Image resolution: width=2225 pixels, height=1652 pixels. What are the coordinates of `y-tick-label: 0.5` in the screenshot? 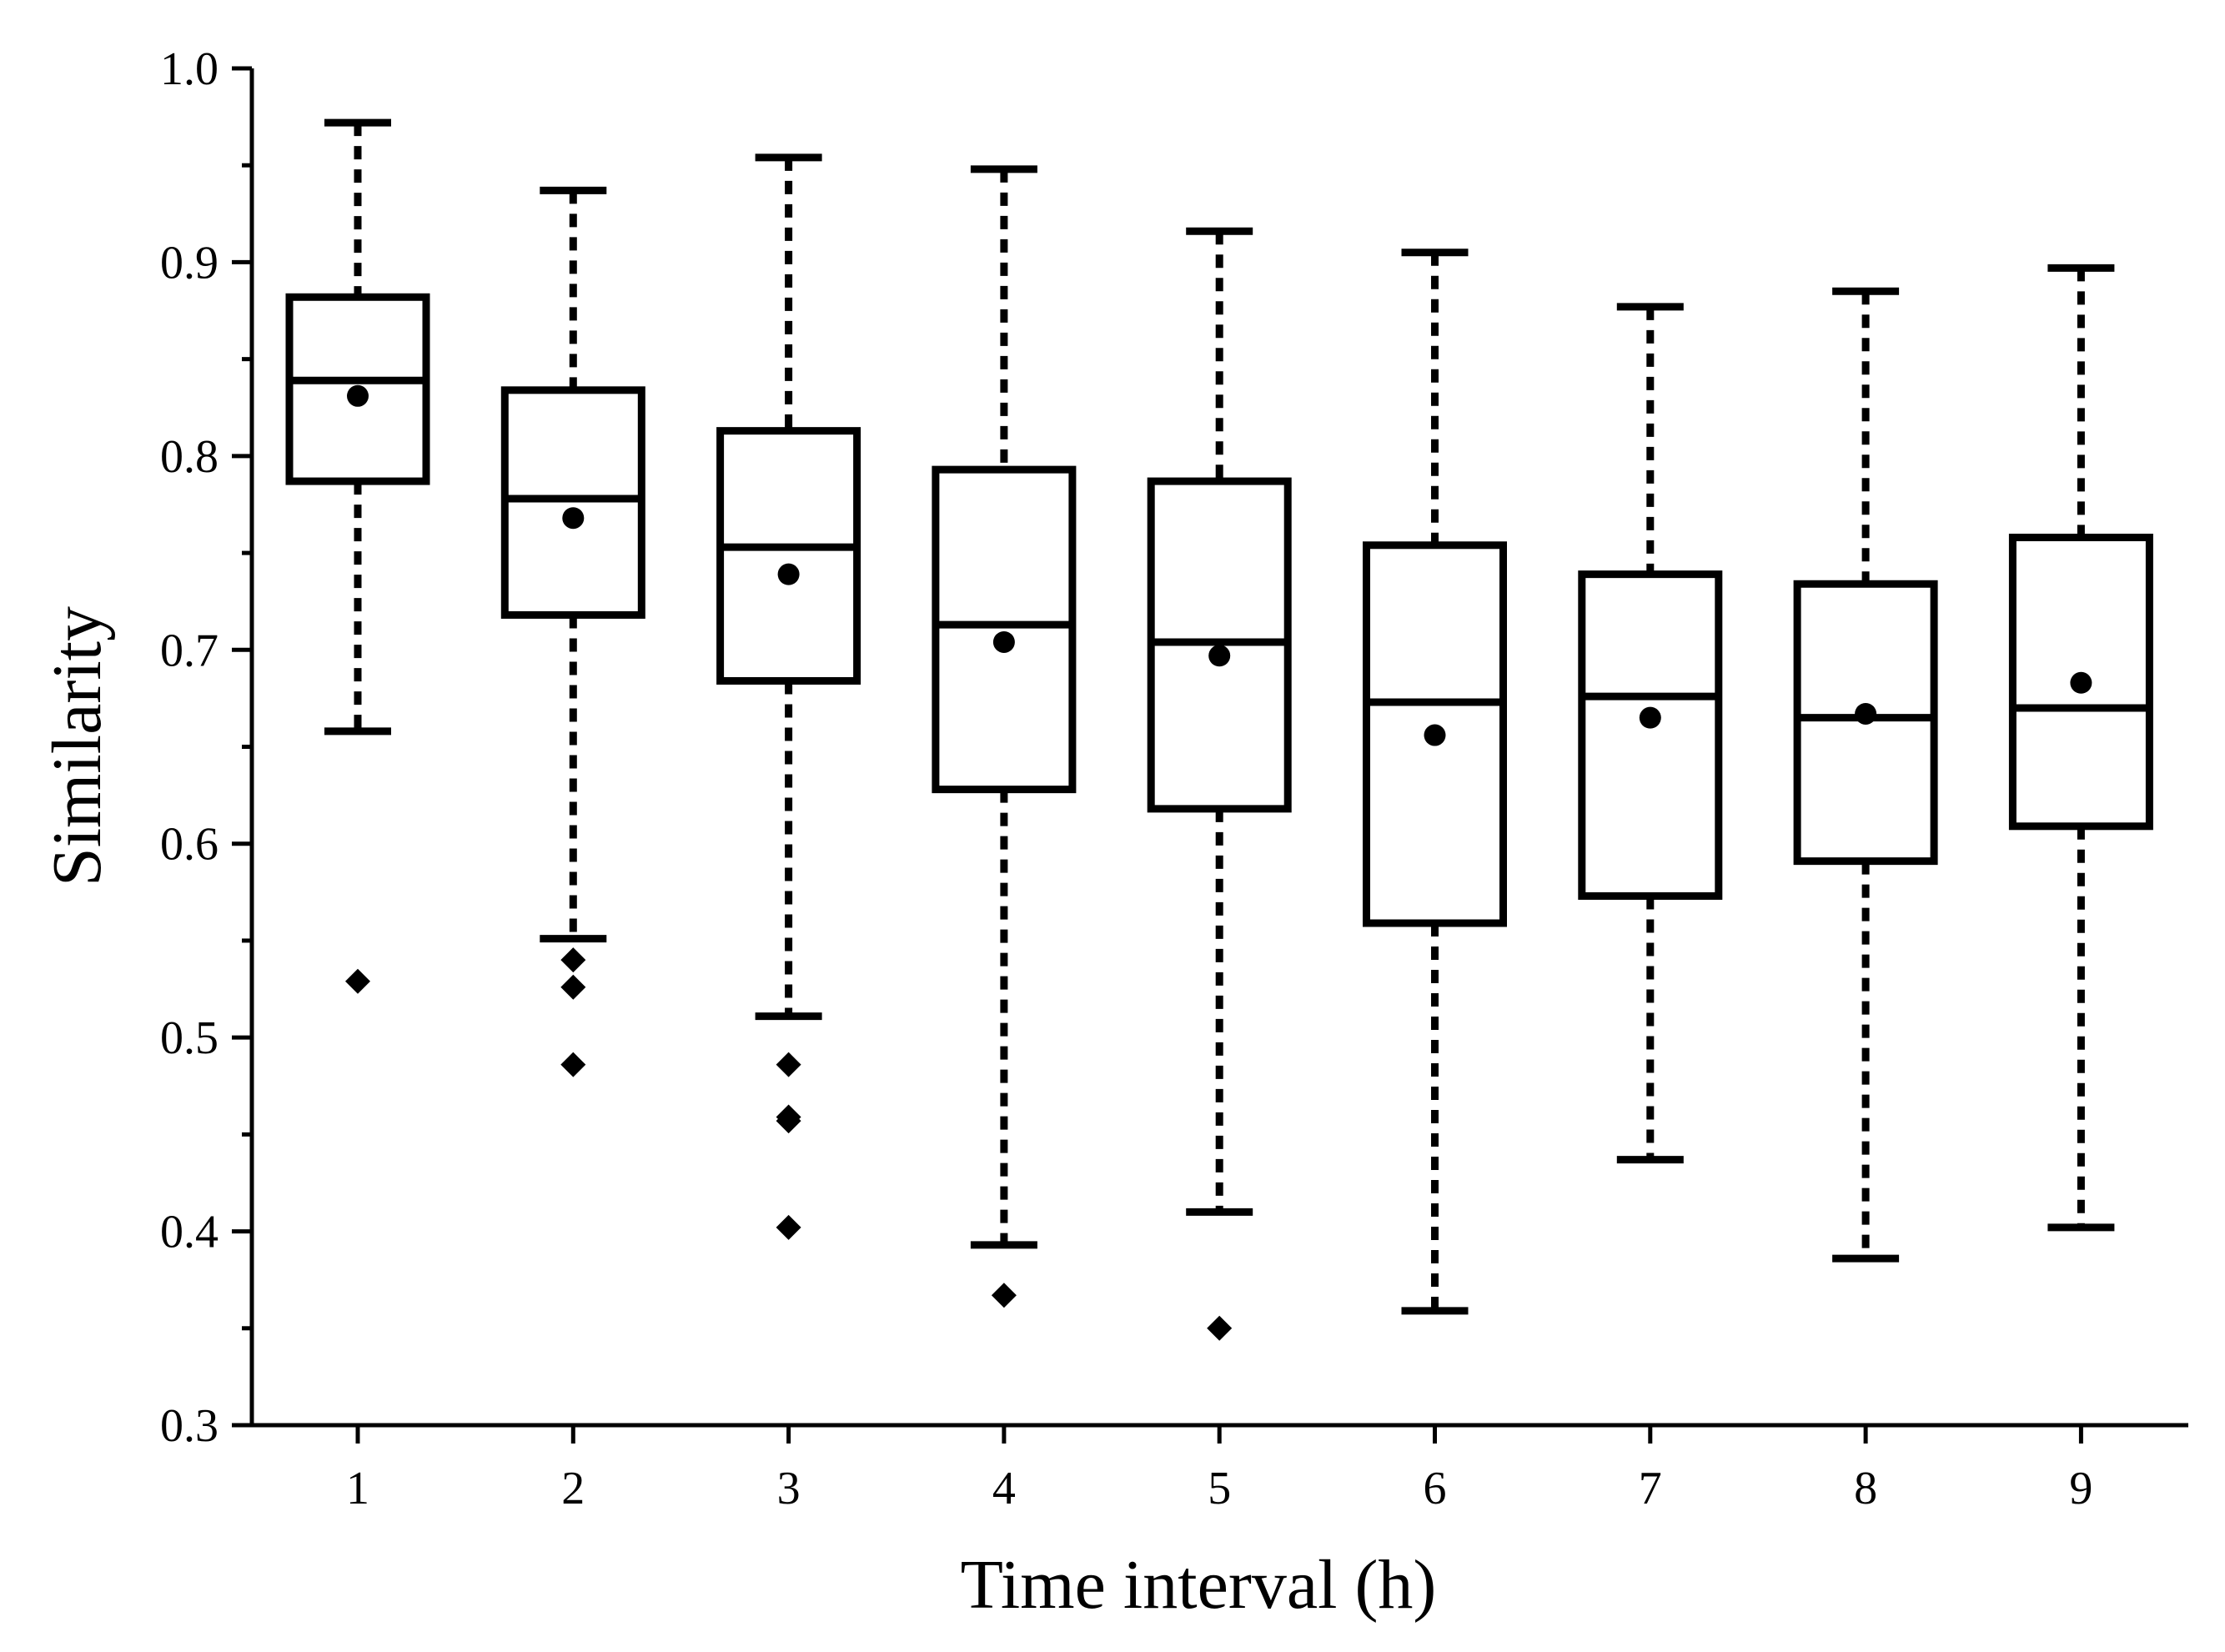 It's located at (189, 1038).